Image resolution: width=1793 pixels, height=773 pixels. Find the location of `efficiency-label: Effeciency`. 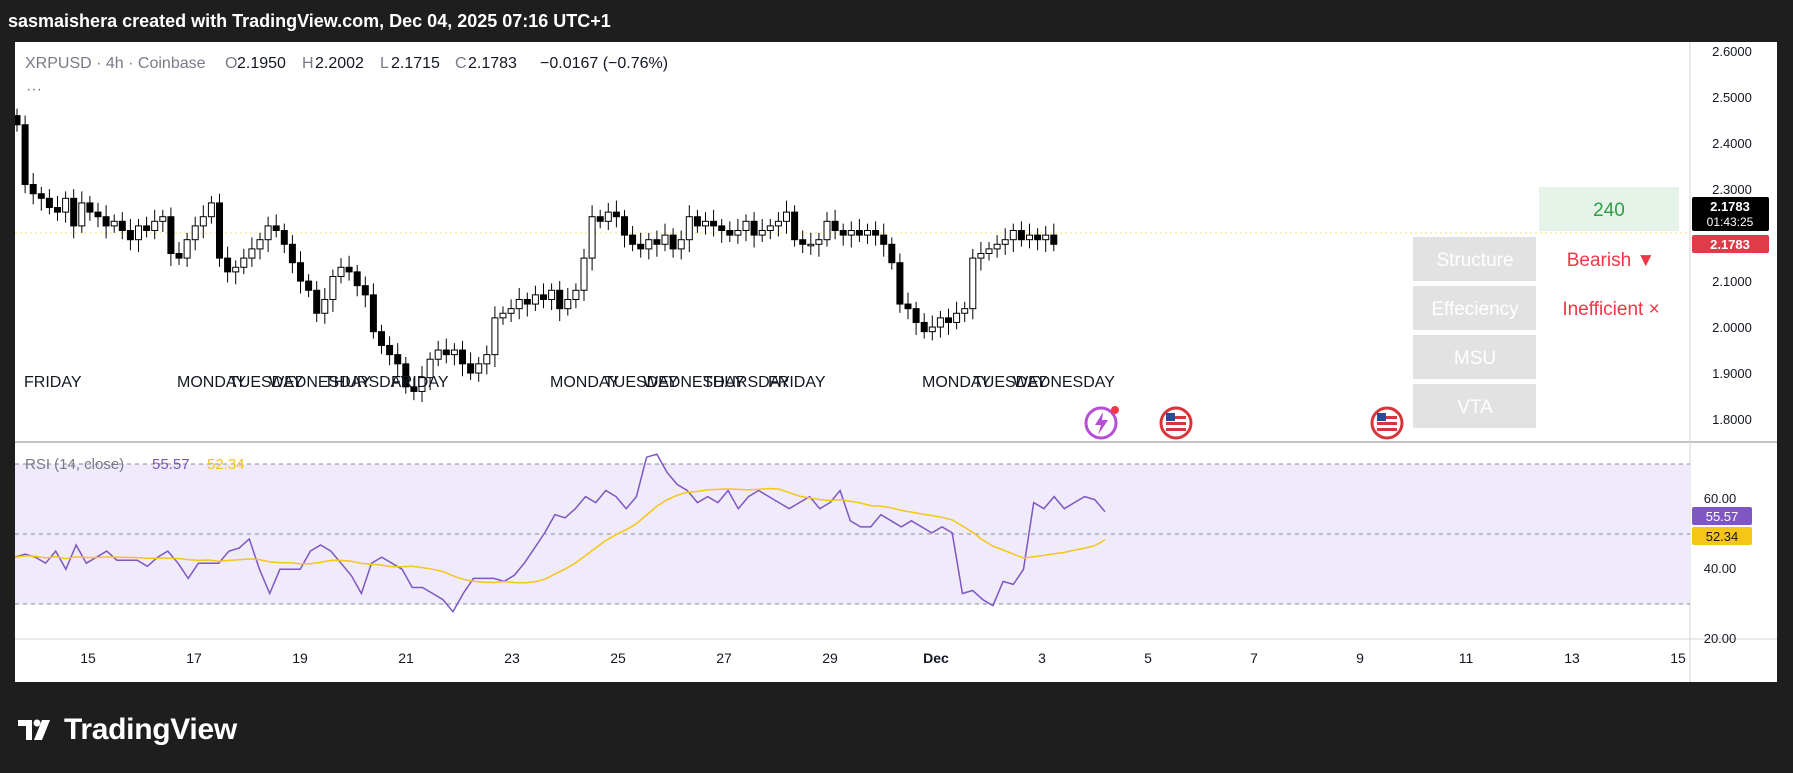

efficiency-label: Effeciency is located at coordinates (1475, 309).